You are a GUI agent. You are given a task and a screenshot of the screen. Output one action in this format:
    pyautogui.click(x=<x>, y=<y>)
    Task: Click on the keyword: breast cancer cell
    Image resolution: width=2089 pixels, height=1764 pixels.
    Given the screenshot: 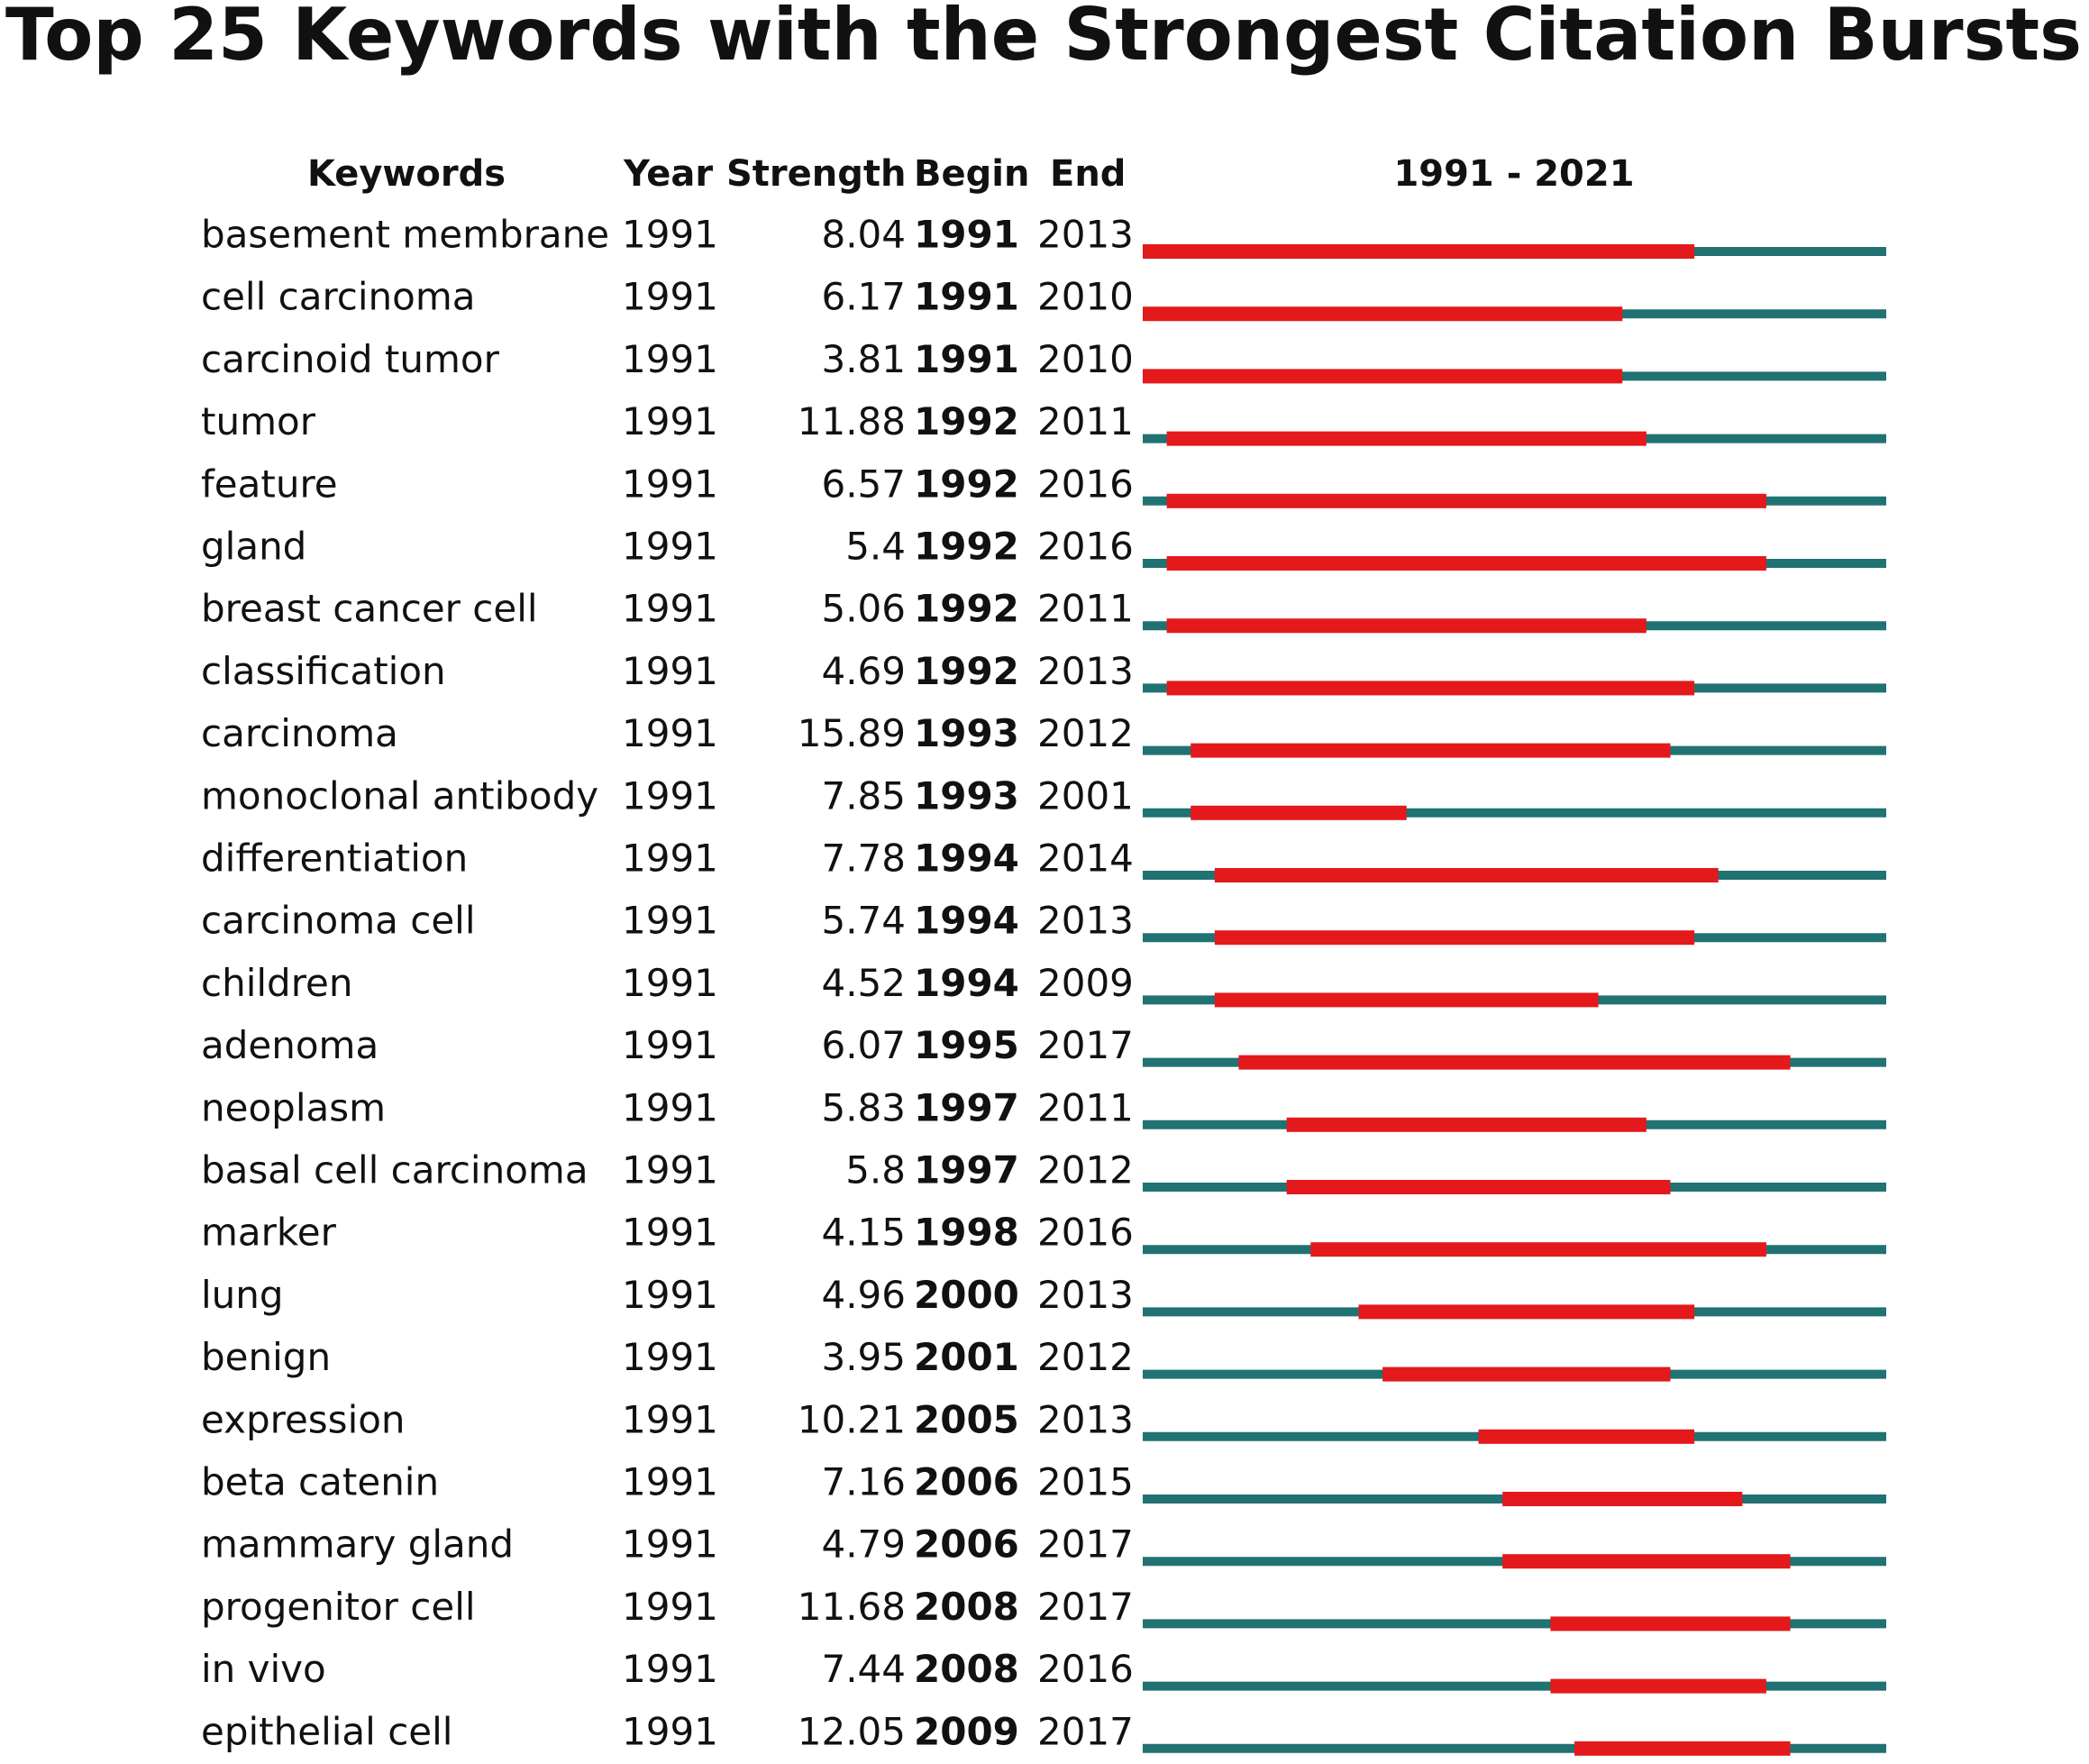 What is the action you would take?
    pyautogui.click(x=369, y=609)
    